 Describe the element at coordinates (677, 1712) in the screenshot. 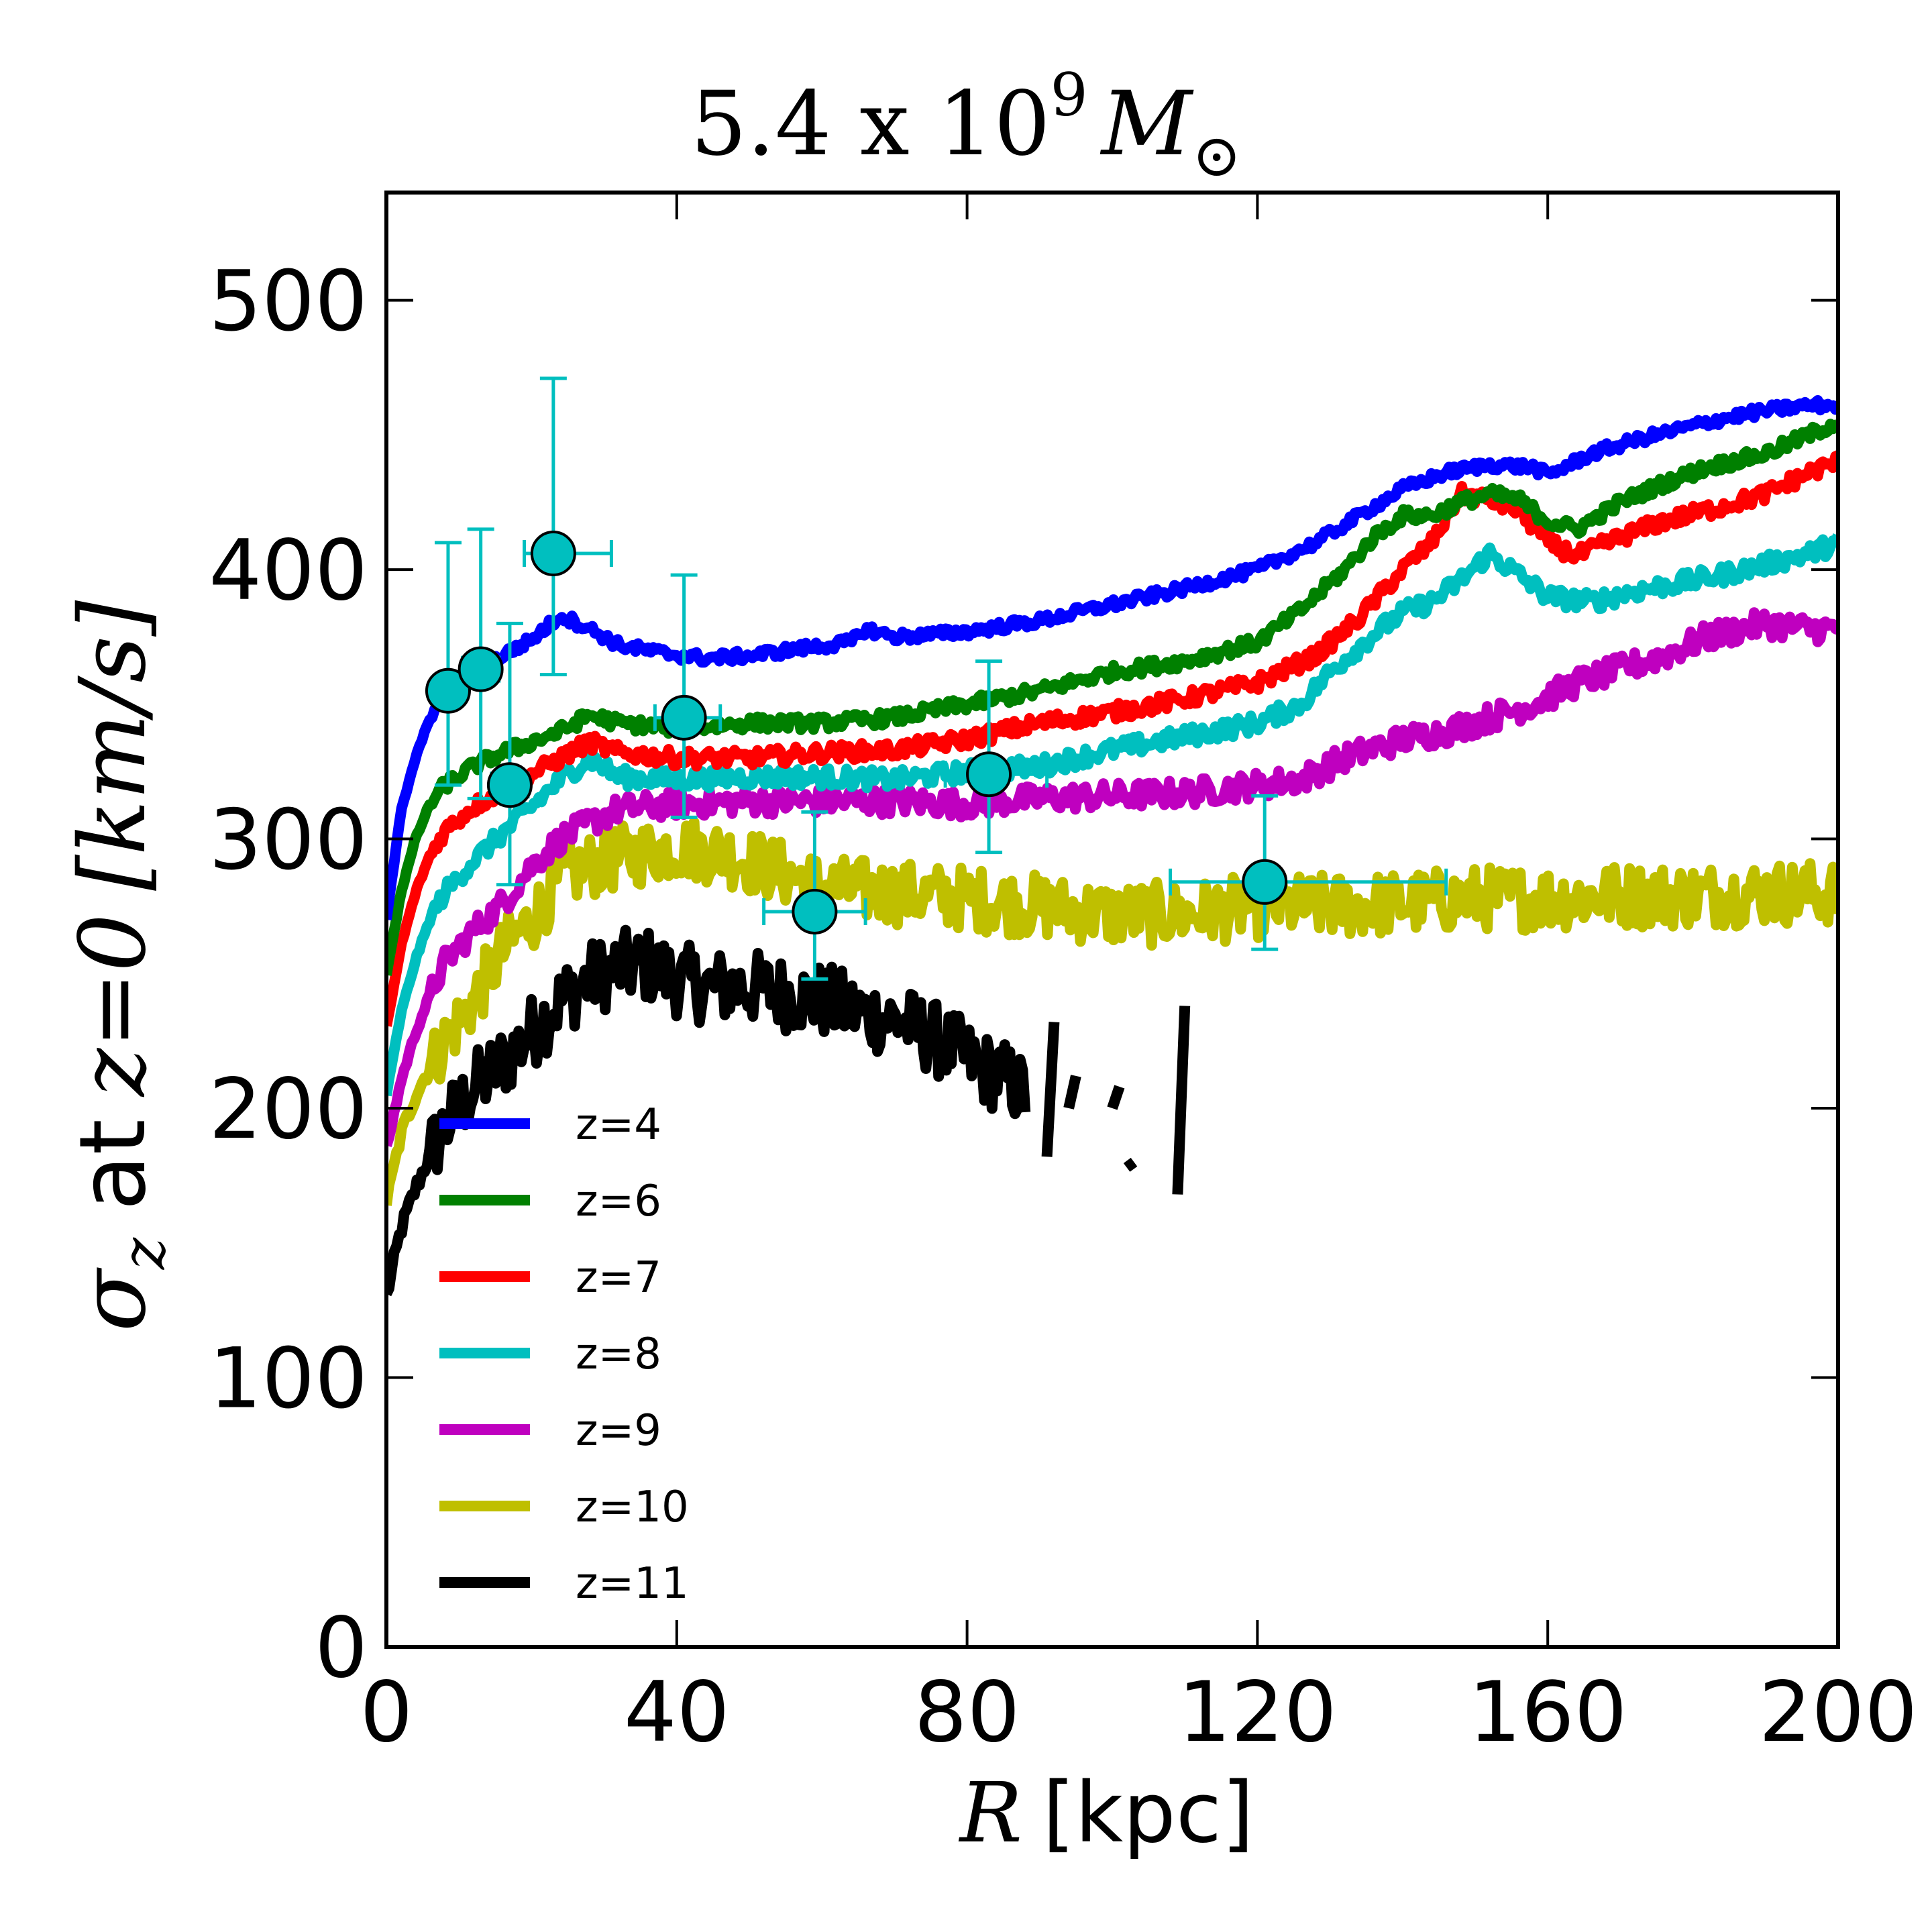

I see `x-tick-label: 40` at that location.